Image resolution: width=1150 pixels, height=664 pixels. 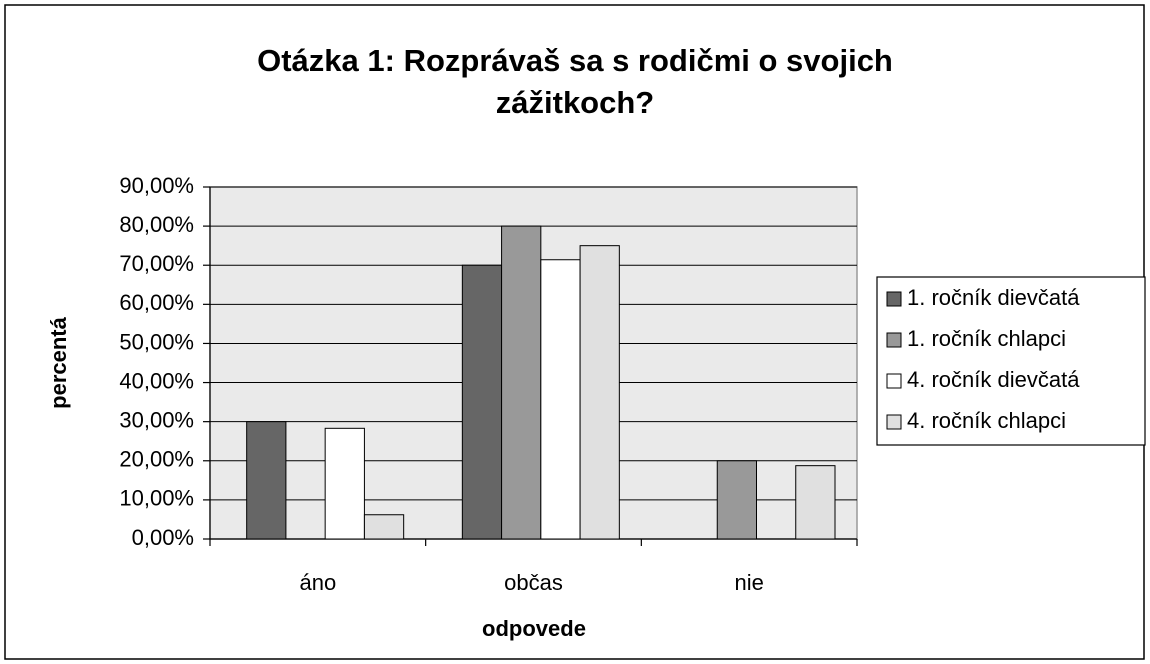 I want to click on y-tick-label: 70,00%, so click(x=156, y=263).